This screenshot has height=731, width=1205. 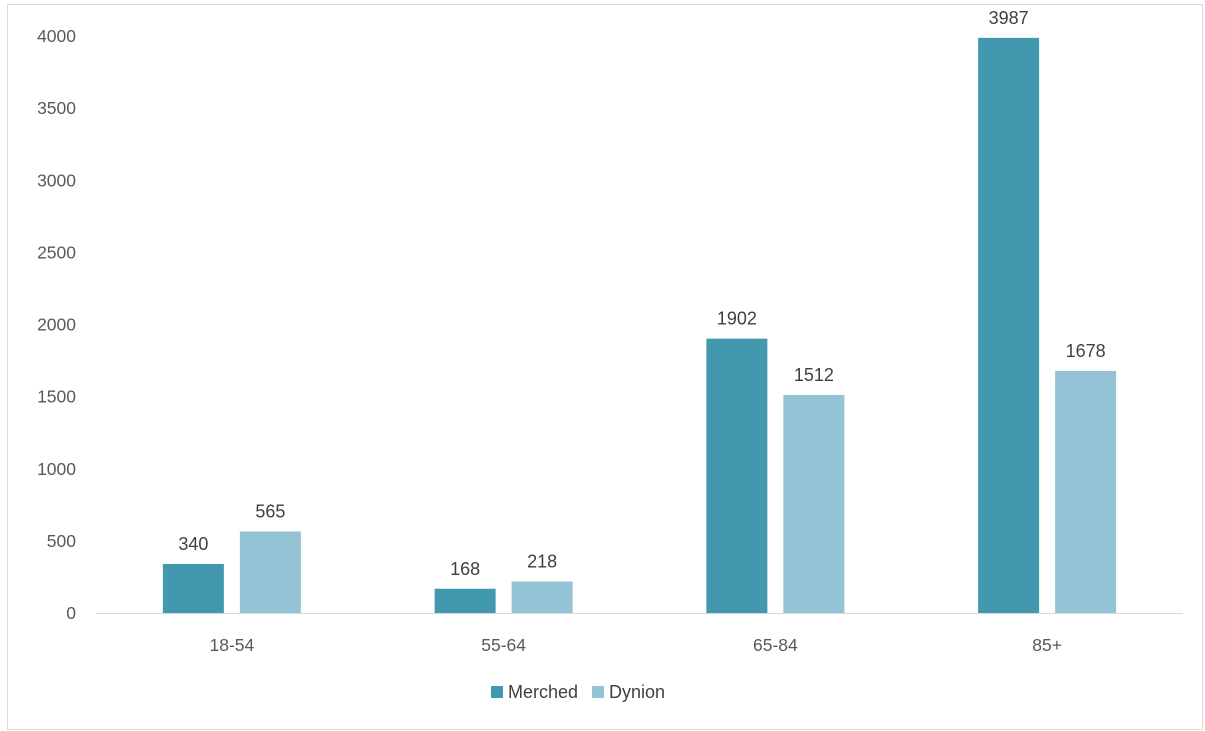 What do you see at coordinates (270, 511) in the screenshot?
I see `data-label: 565` at bounding box center [270, 511].